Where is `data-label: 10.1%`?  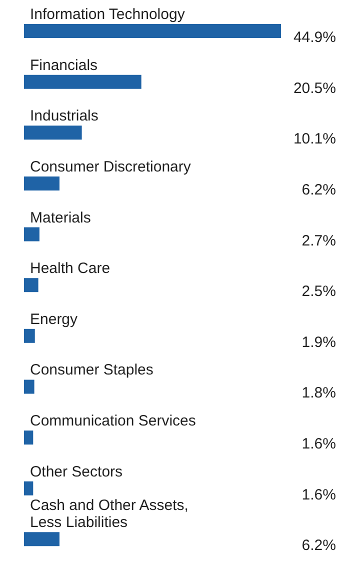
data-label: 10.1% is located at coordinates (314, 139).